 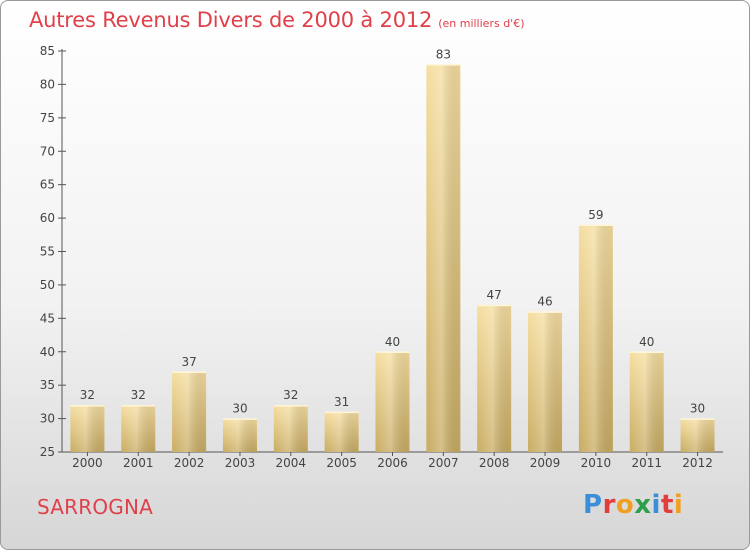 I want to click on bar-2008, so click(x=494, y=378).